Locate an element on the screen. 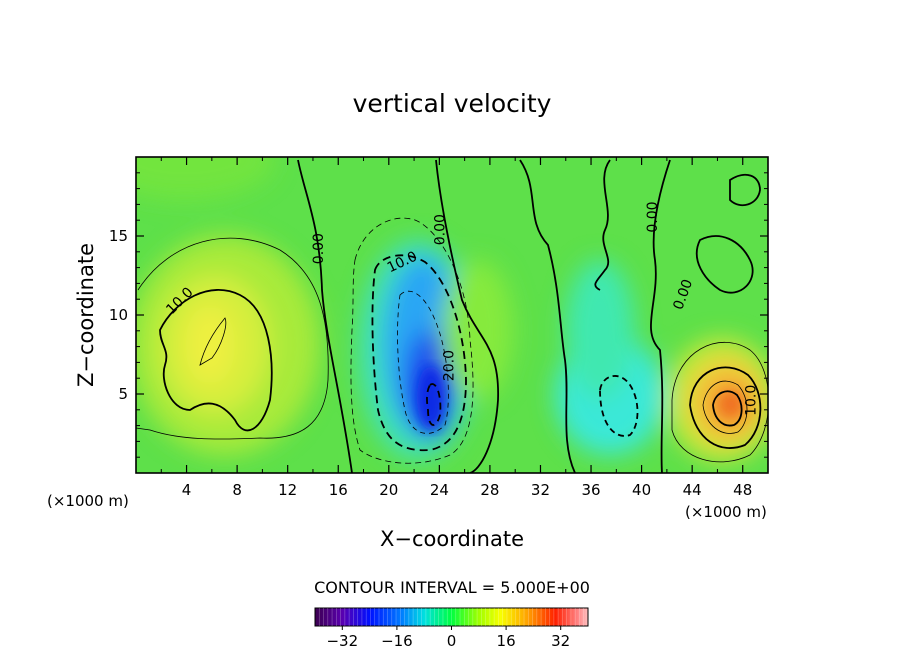  x-tick-label: 20 is located at coordinates (388, 490).